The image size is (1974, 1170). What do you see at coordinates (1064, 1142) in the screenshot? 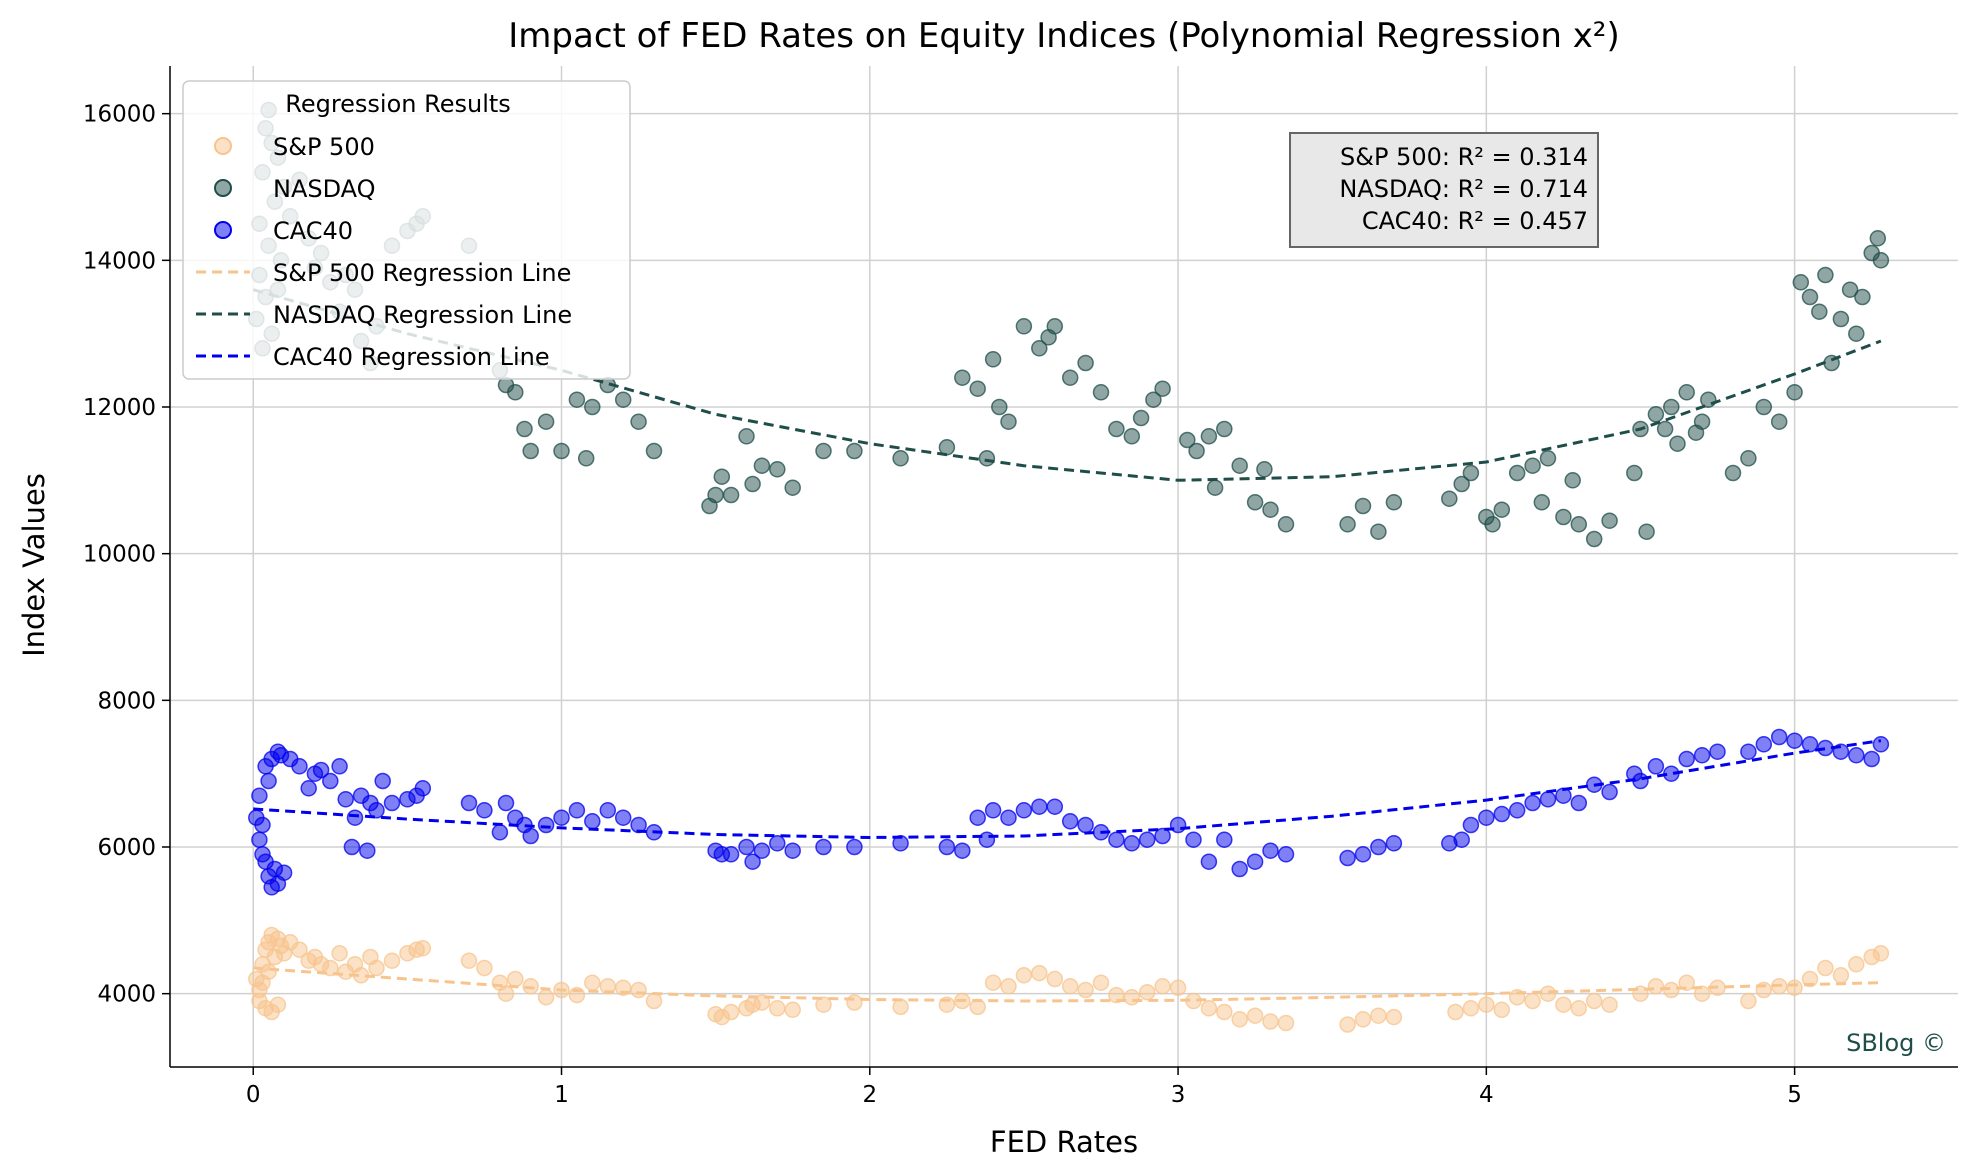
I see `x-axis-label: FED Rates` at bounding box center [1064, 1142].